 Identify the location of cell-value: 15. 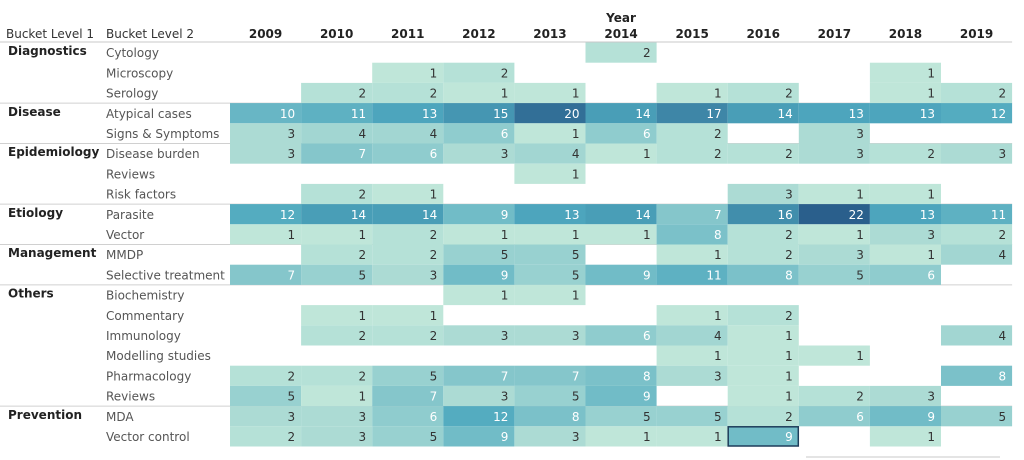
(500, 114).